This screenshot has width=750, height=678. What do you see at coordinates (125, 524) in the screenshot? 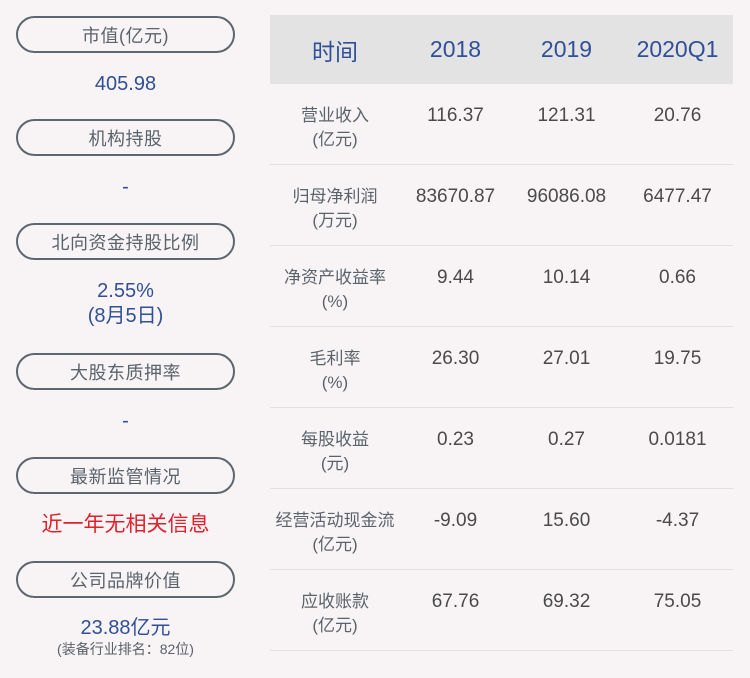
I see `indicator-value-alert: 近一年无相关信息` at bounding box center [125, 524].